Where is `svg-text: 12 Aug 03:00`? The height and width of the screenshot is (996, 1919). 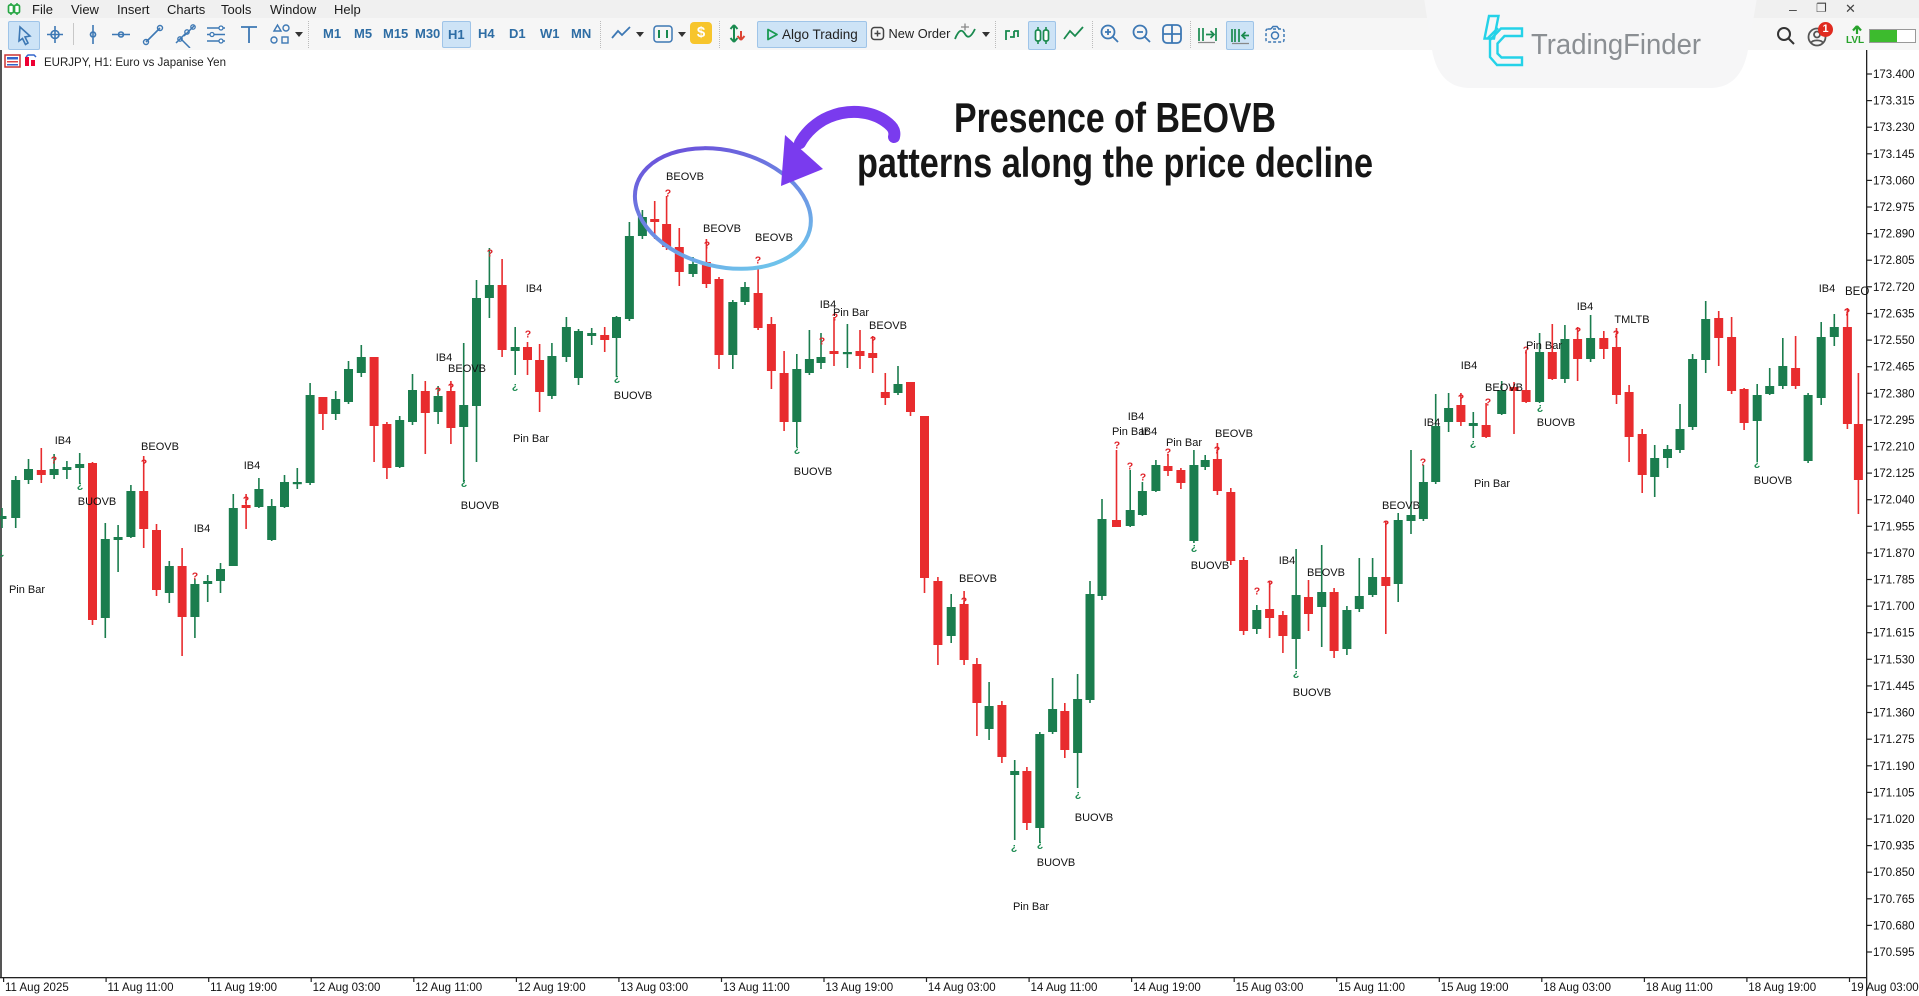
svg-text: 12 Aug 03:00 is located at coordinates (347, 988).